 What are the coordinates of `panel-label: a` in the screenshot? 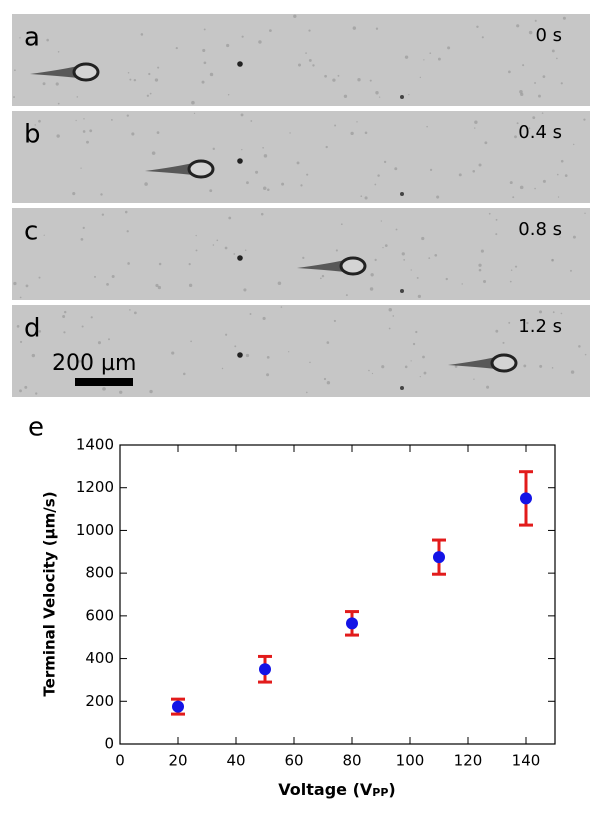 It's located at (32, 38).